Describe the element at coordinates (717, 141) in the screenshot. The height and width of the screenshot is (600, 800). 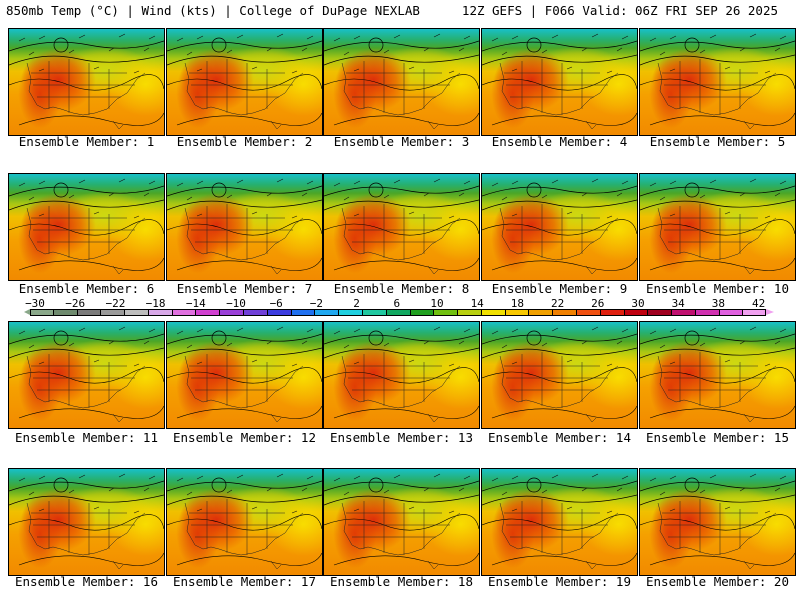
I see `ensemble-member-label: Ensemble Member: 5` at that location.